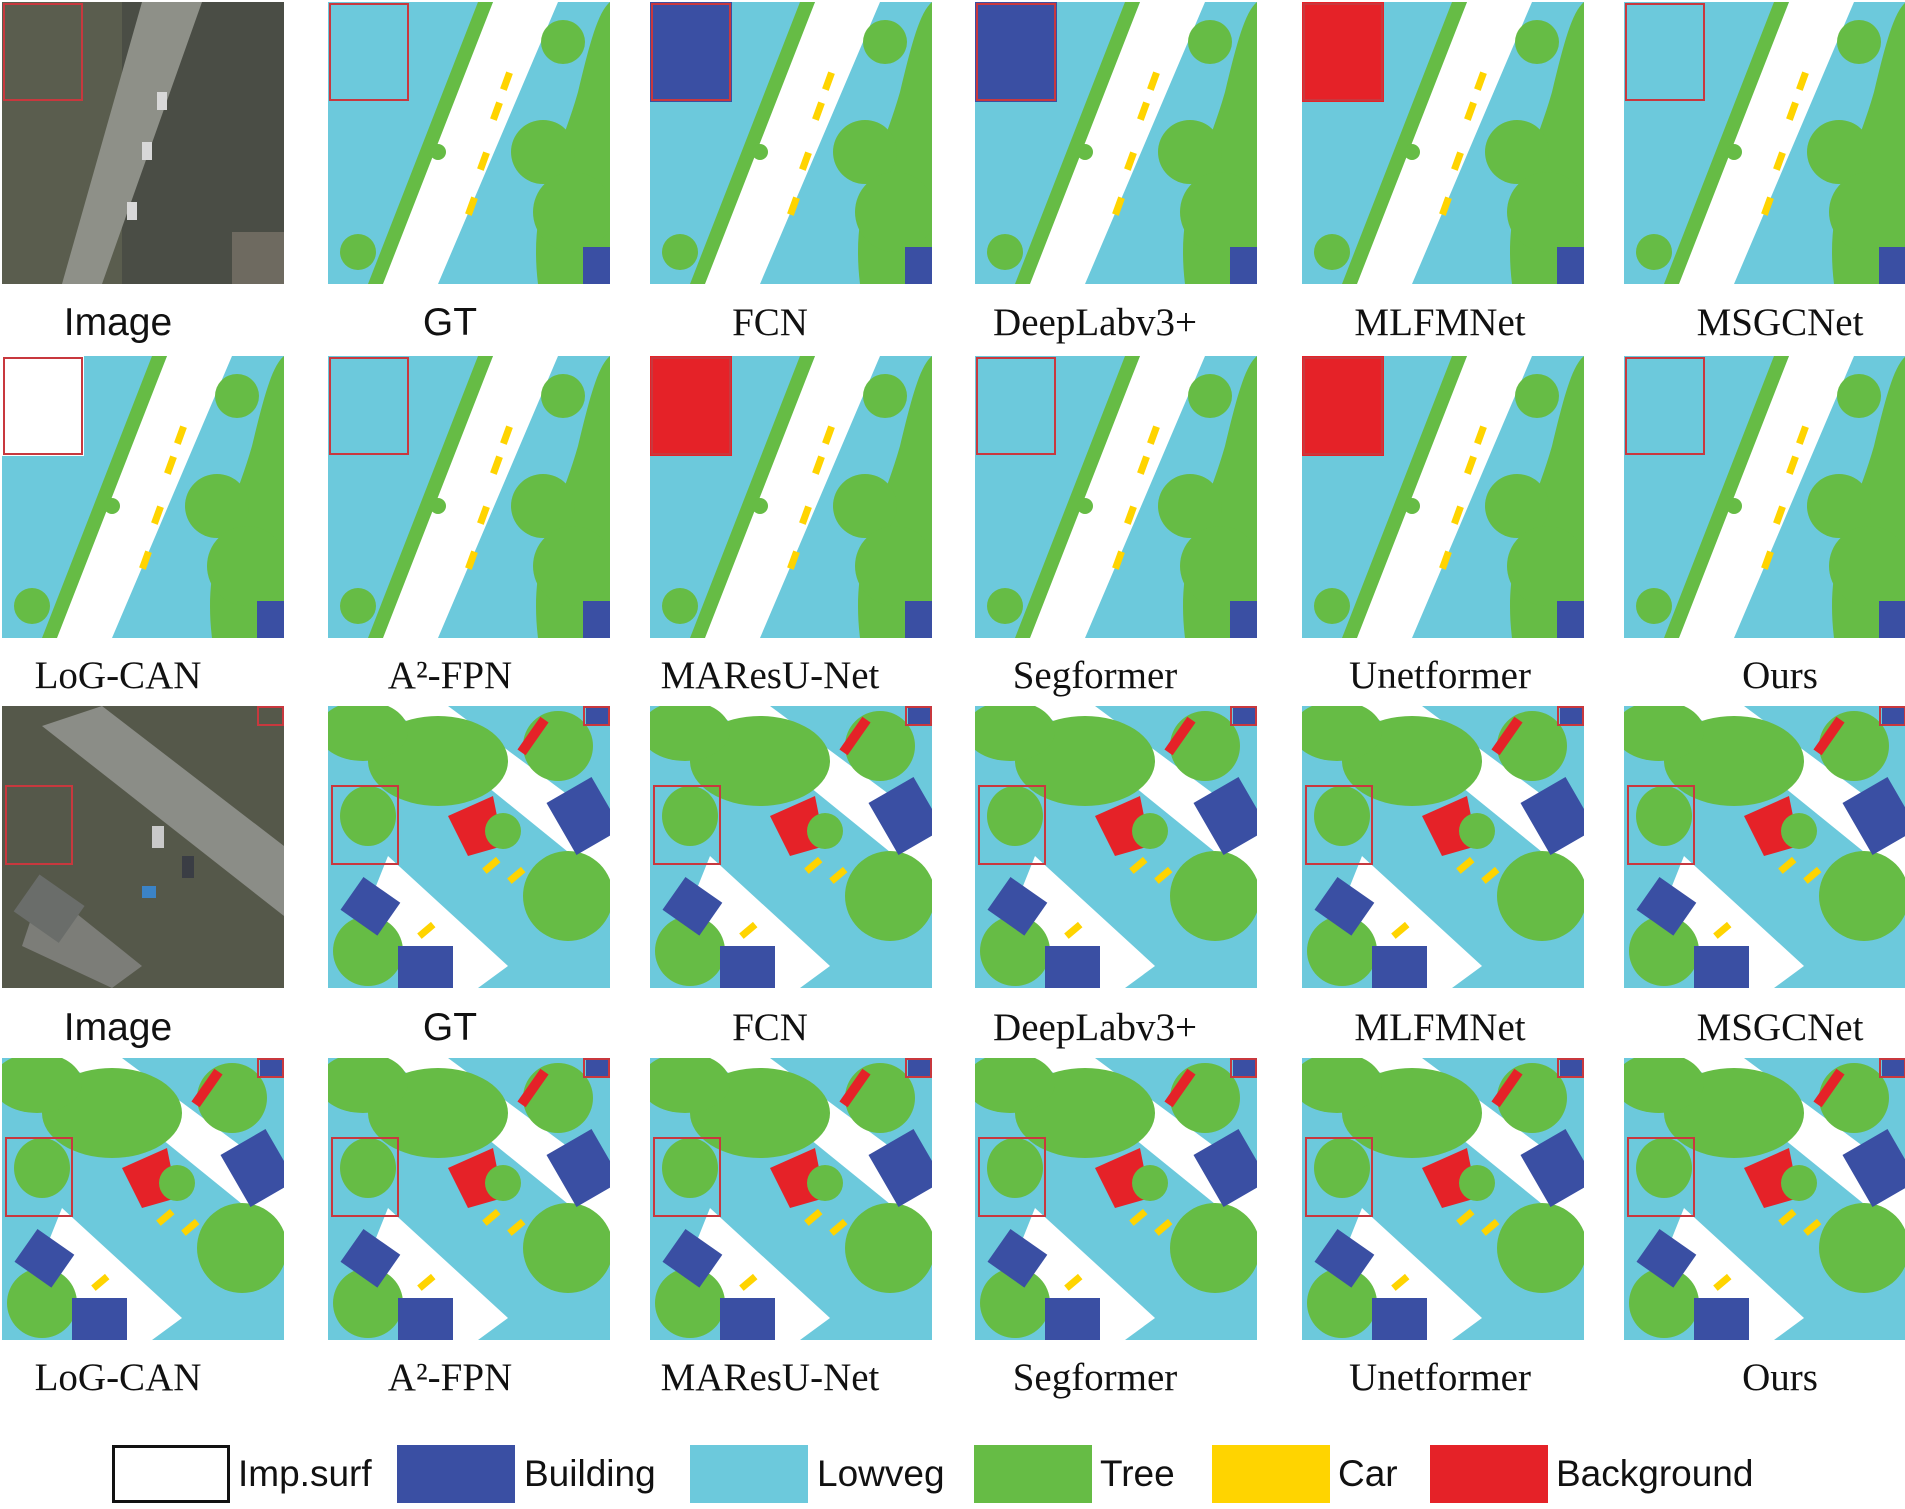  What do you see at coordinates (1095, 675) in the screenshot?
I see `caption-row2-4: Segformer` at bounding box center [1095, 675].